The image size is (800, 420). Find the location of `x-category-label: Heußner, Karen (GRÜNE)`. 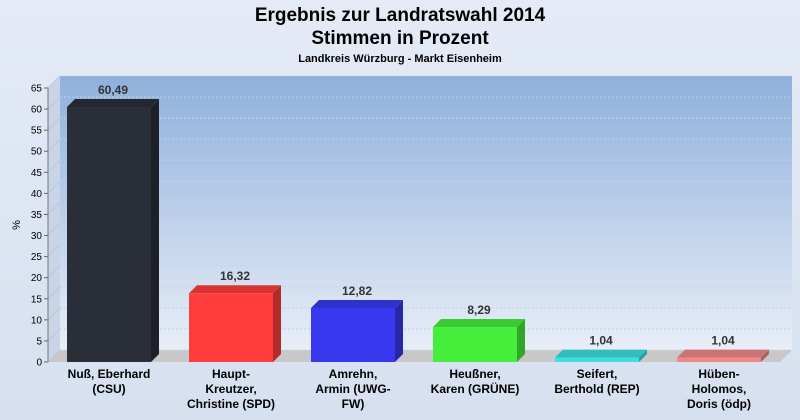

x-category-label: Heußner, Karen (GRÜNE) is located at coordinates (475, 381).